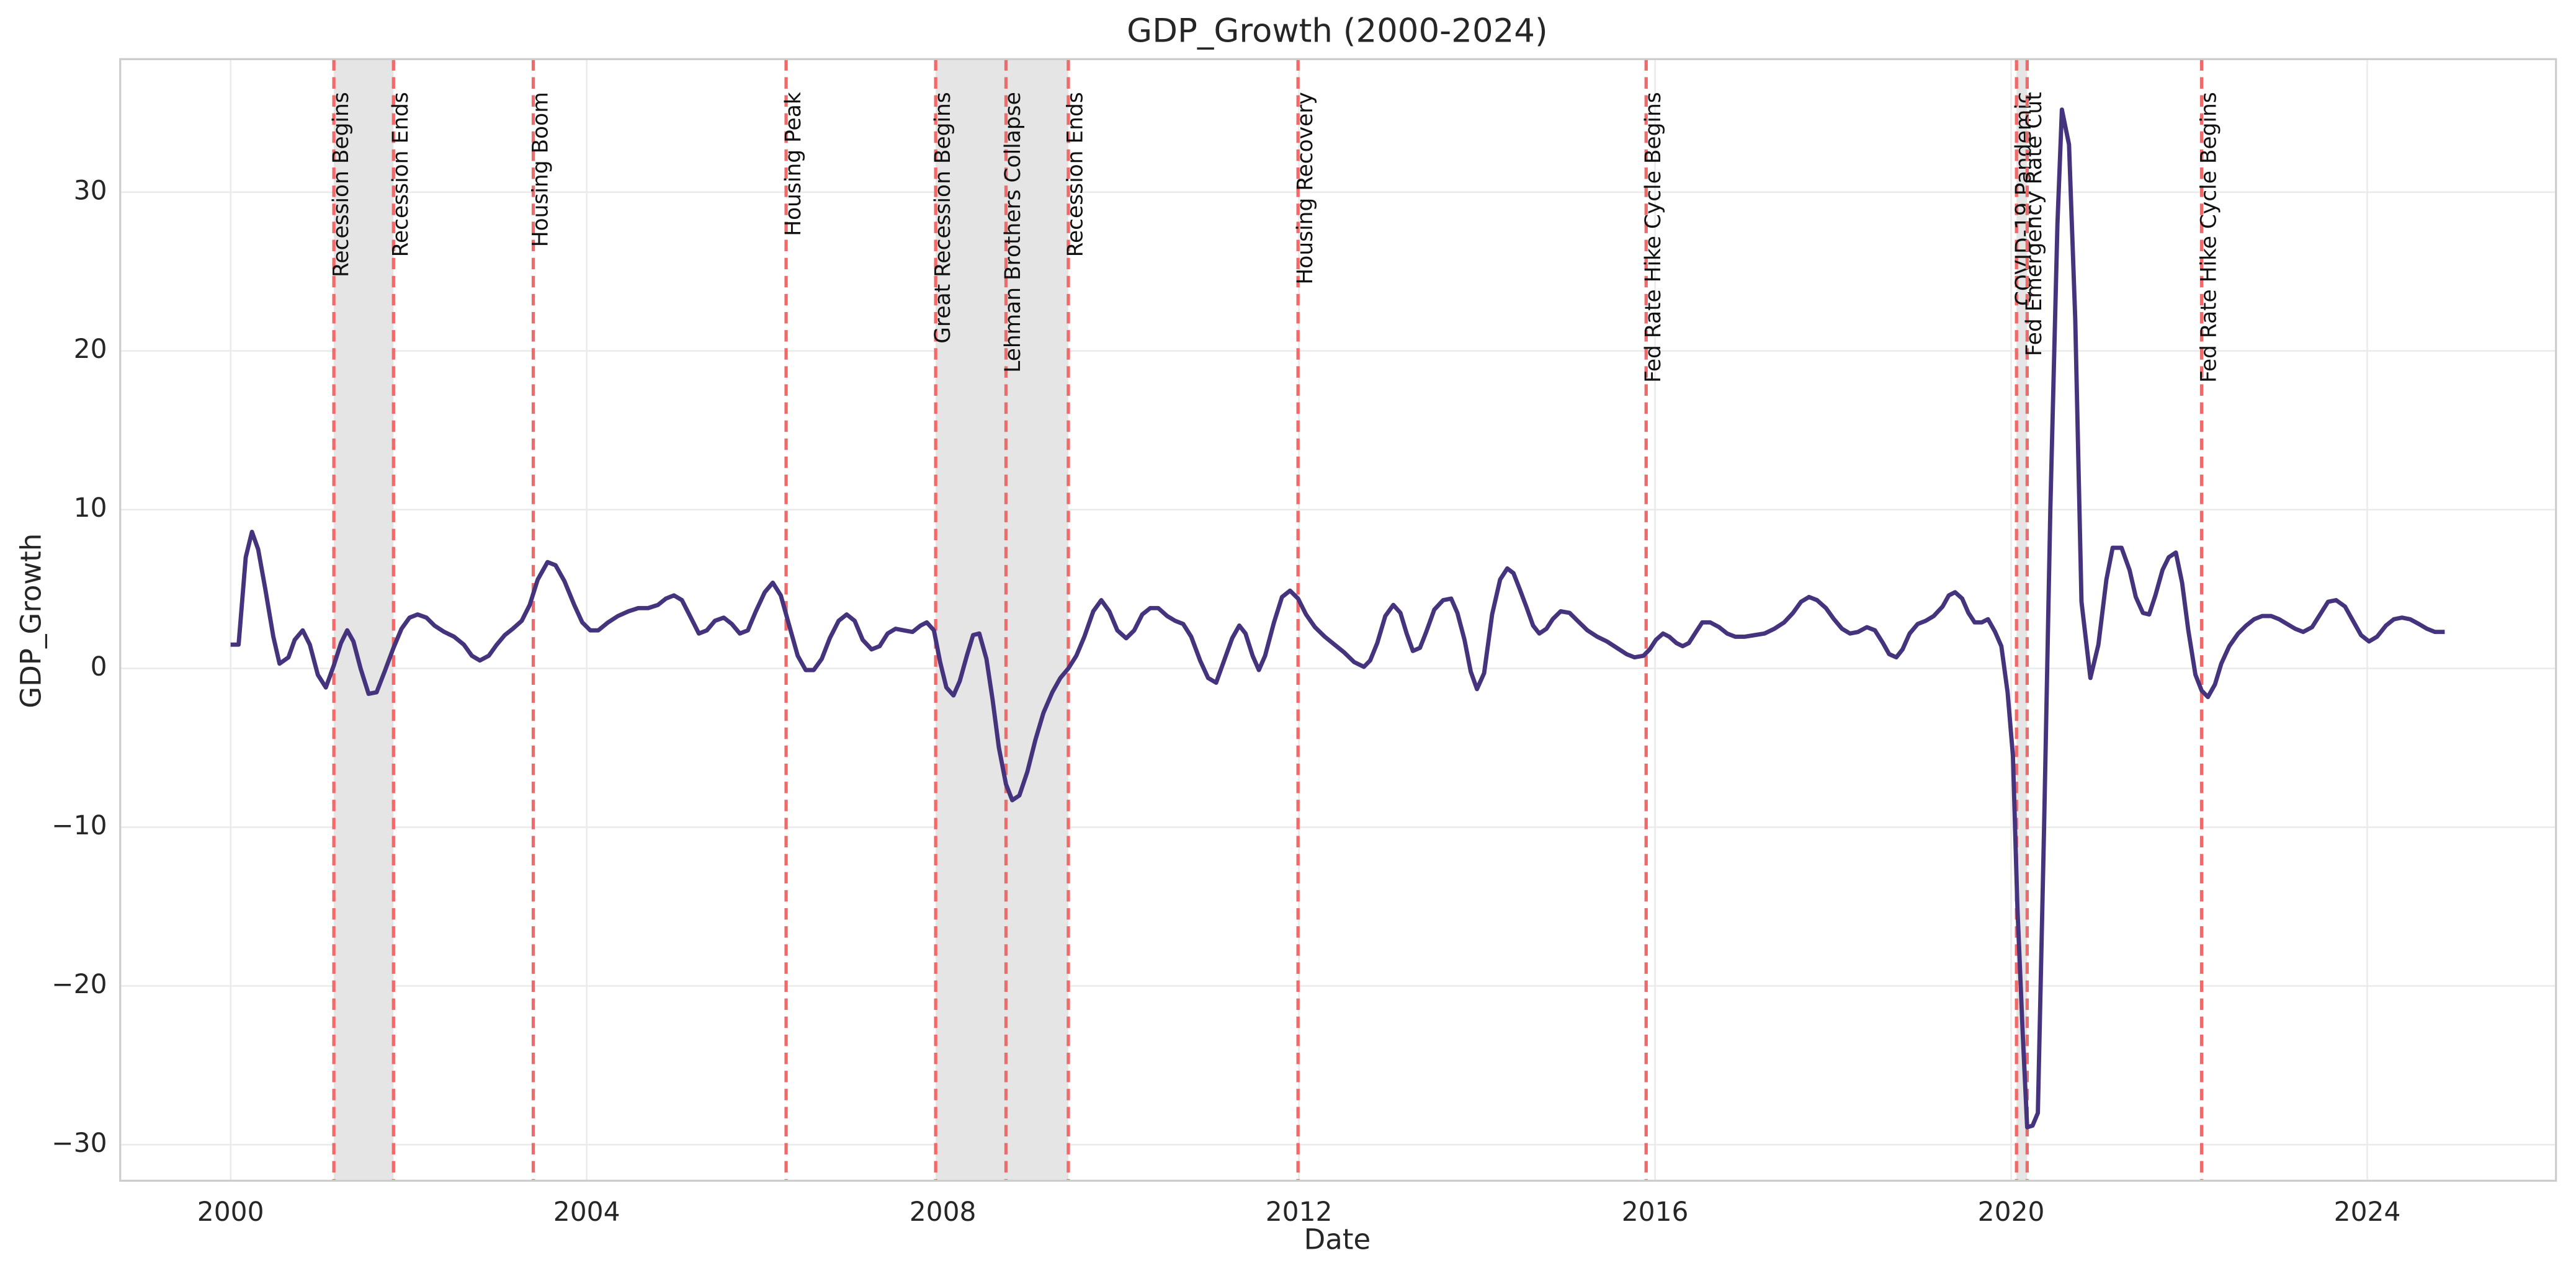 The width and height of the screenshot is (2576, 1276). I want to click on x-tick-label: 2012, so click(1299, 1212).